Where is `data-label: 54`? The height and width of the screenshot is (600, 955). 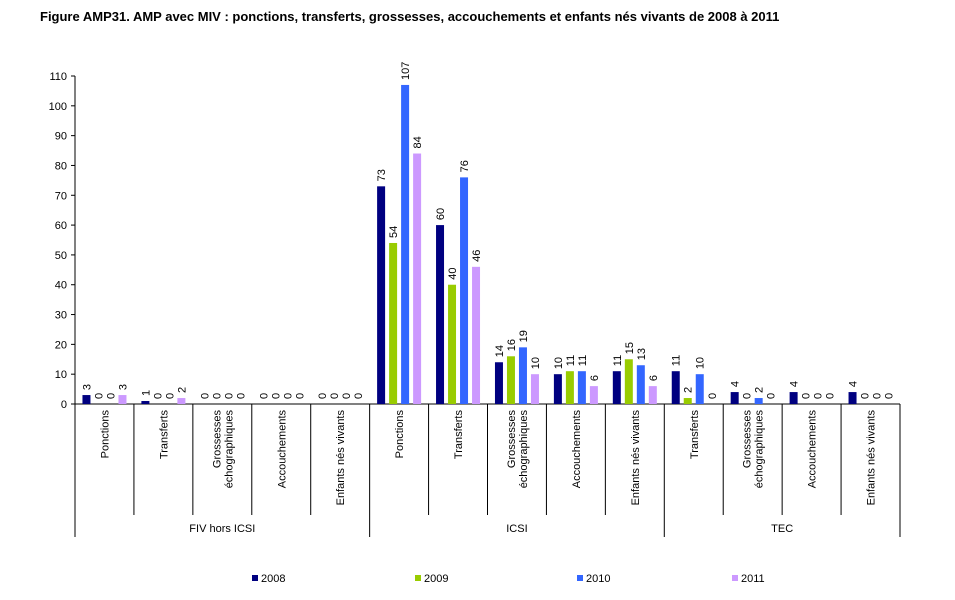
data-label: 54 is located at coordinates (394, 232).